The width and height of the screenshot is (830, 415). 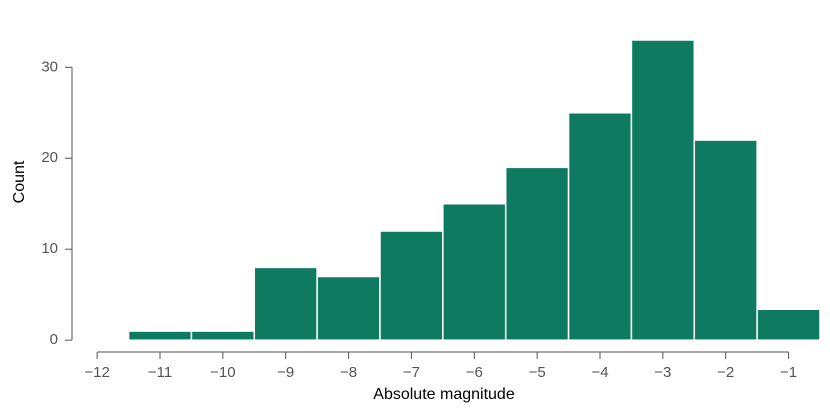 What do you see at coordinates (160, 372) in the screenshot?
I see `x-tick-label: −11` at bounding box center [160, 372].